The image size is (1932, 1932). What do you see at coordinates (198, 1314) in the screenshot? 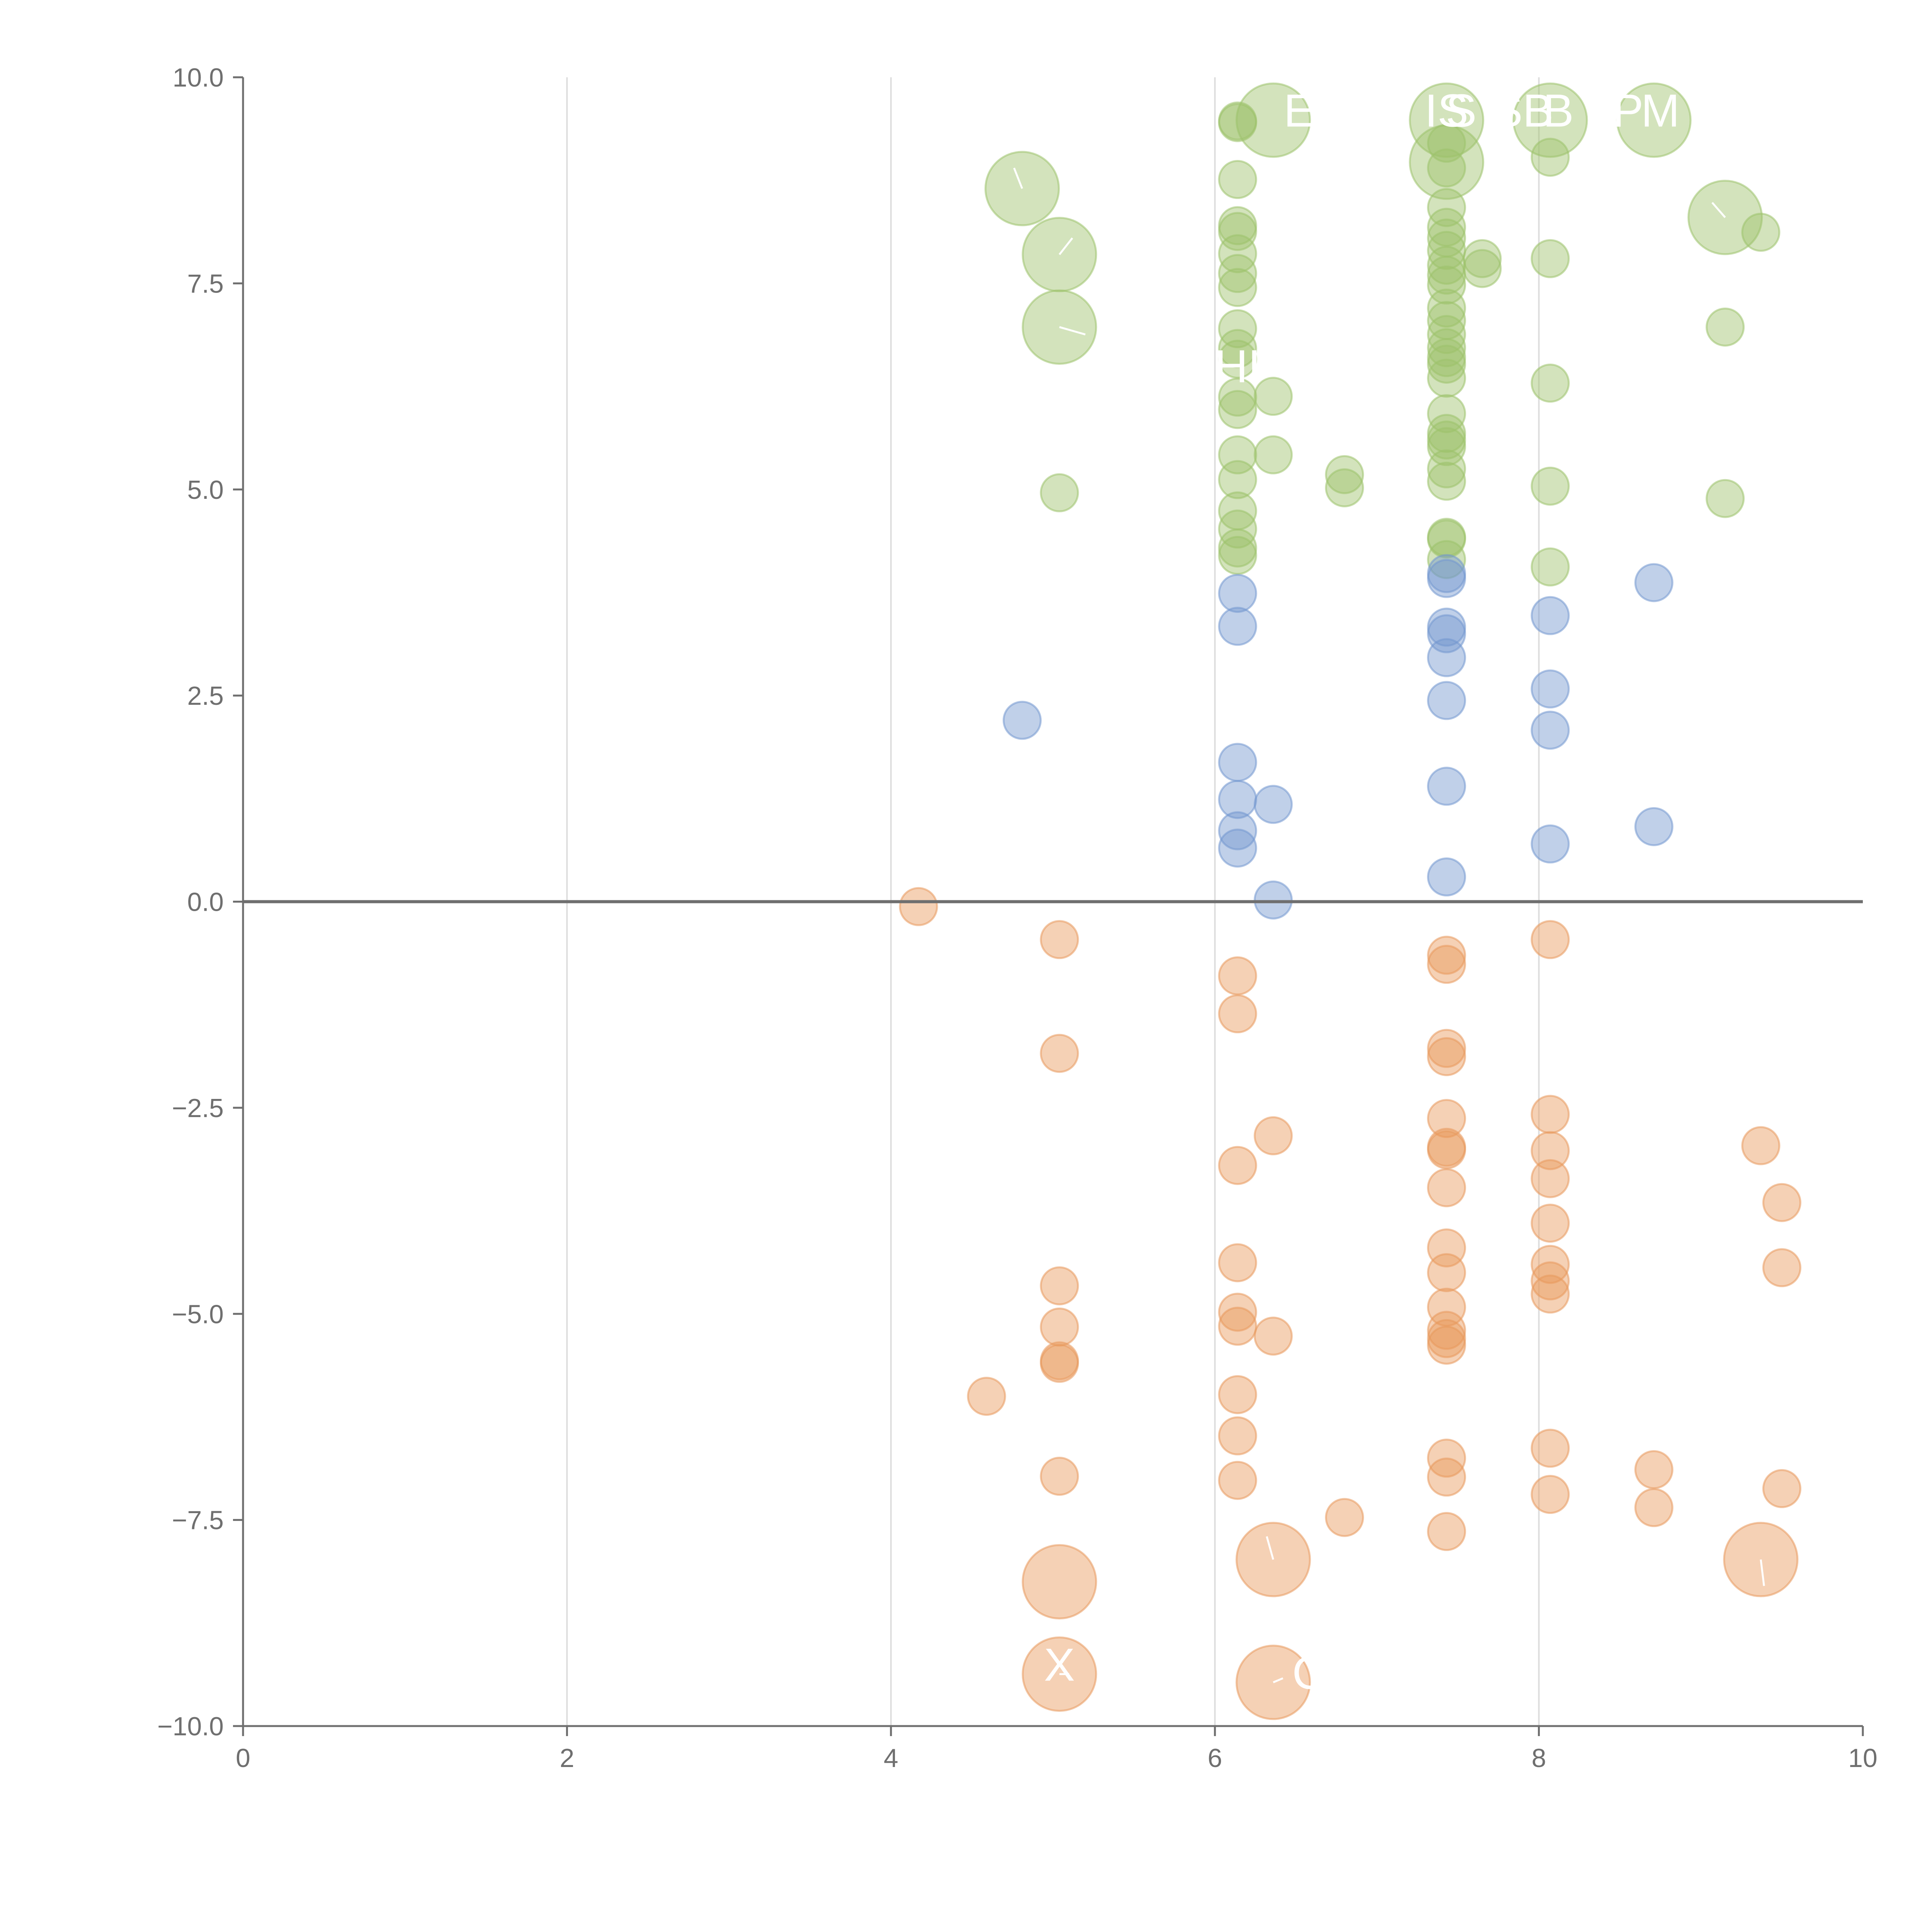
I see `y-tick-label: −5.0` at bounding box center [198, 1314].